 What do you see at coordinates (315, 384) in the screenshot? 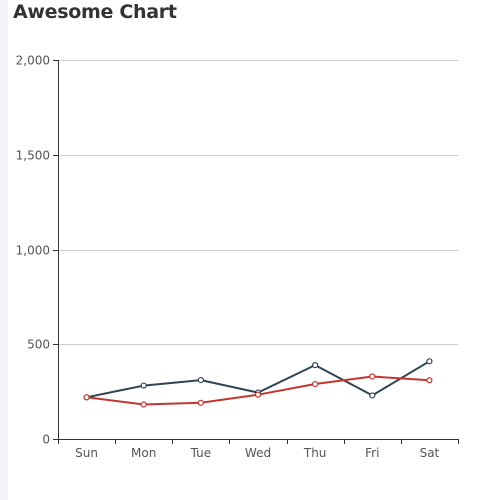
I see `series-2-point-thu` at bounding box center [315, 384].